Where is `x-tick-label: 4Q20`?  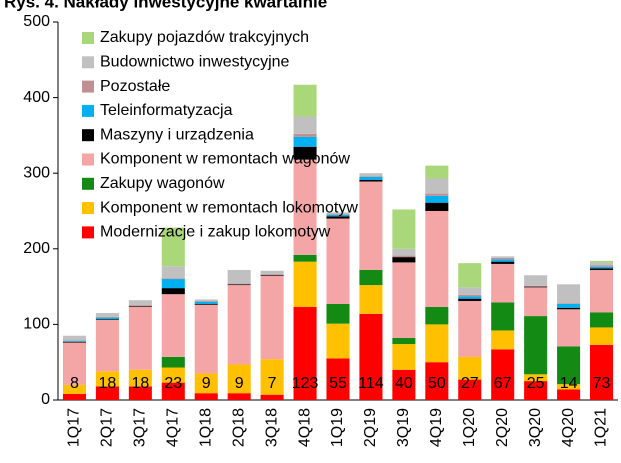
x-tick-label: 4Q20 is located at coordinates (568, 427).